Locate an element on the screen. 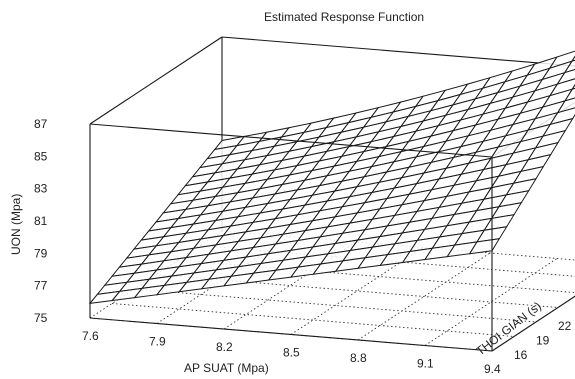  box-edge-back-top is located at coordinates (398, 51).